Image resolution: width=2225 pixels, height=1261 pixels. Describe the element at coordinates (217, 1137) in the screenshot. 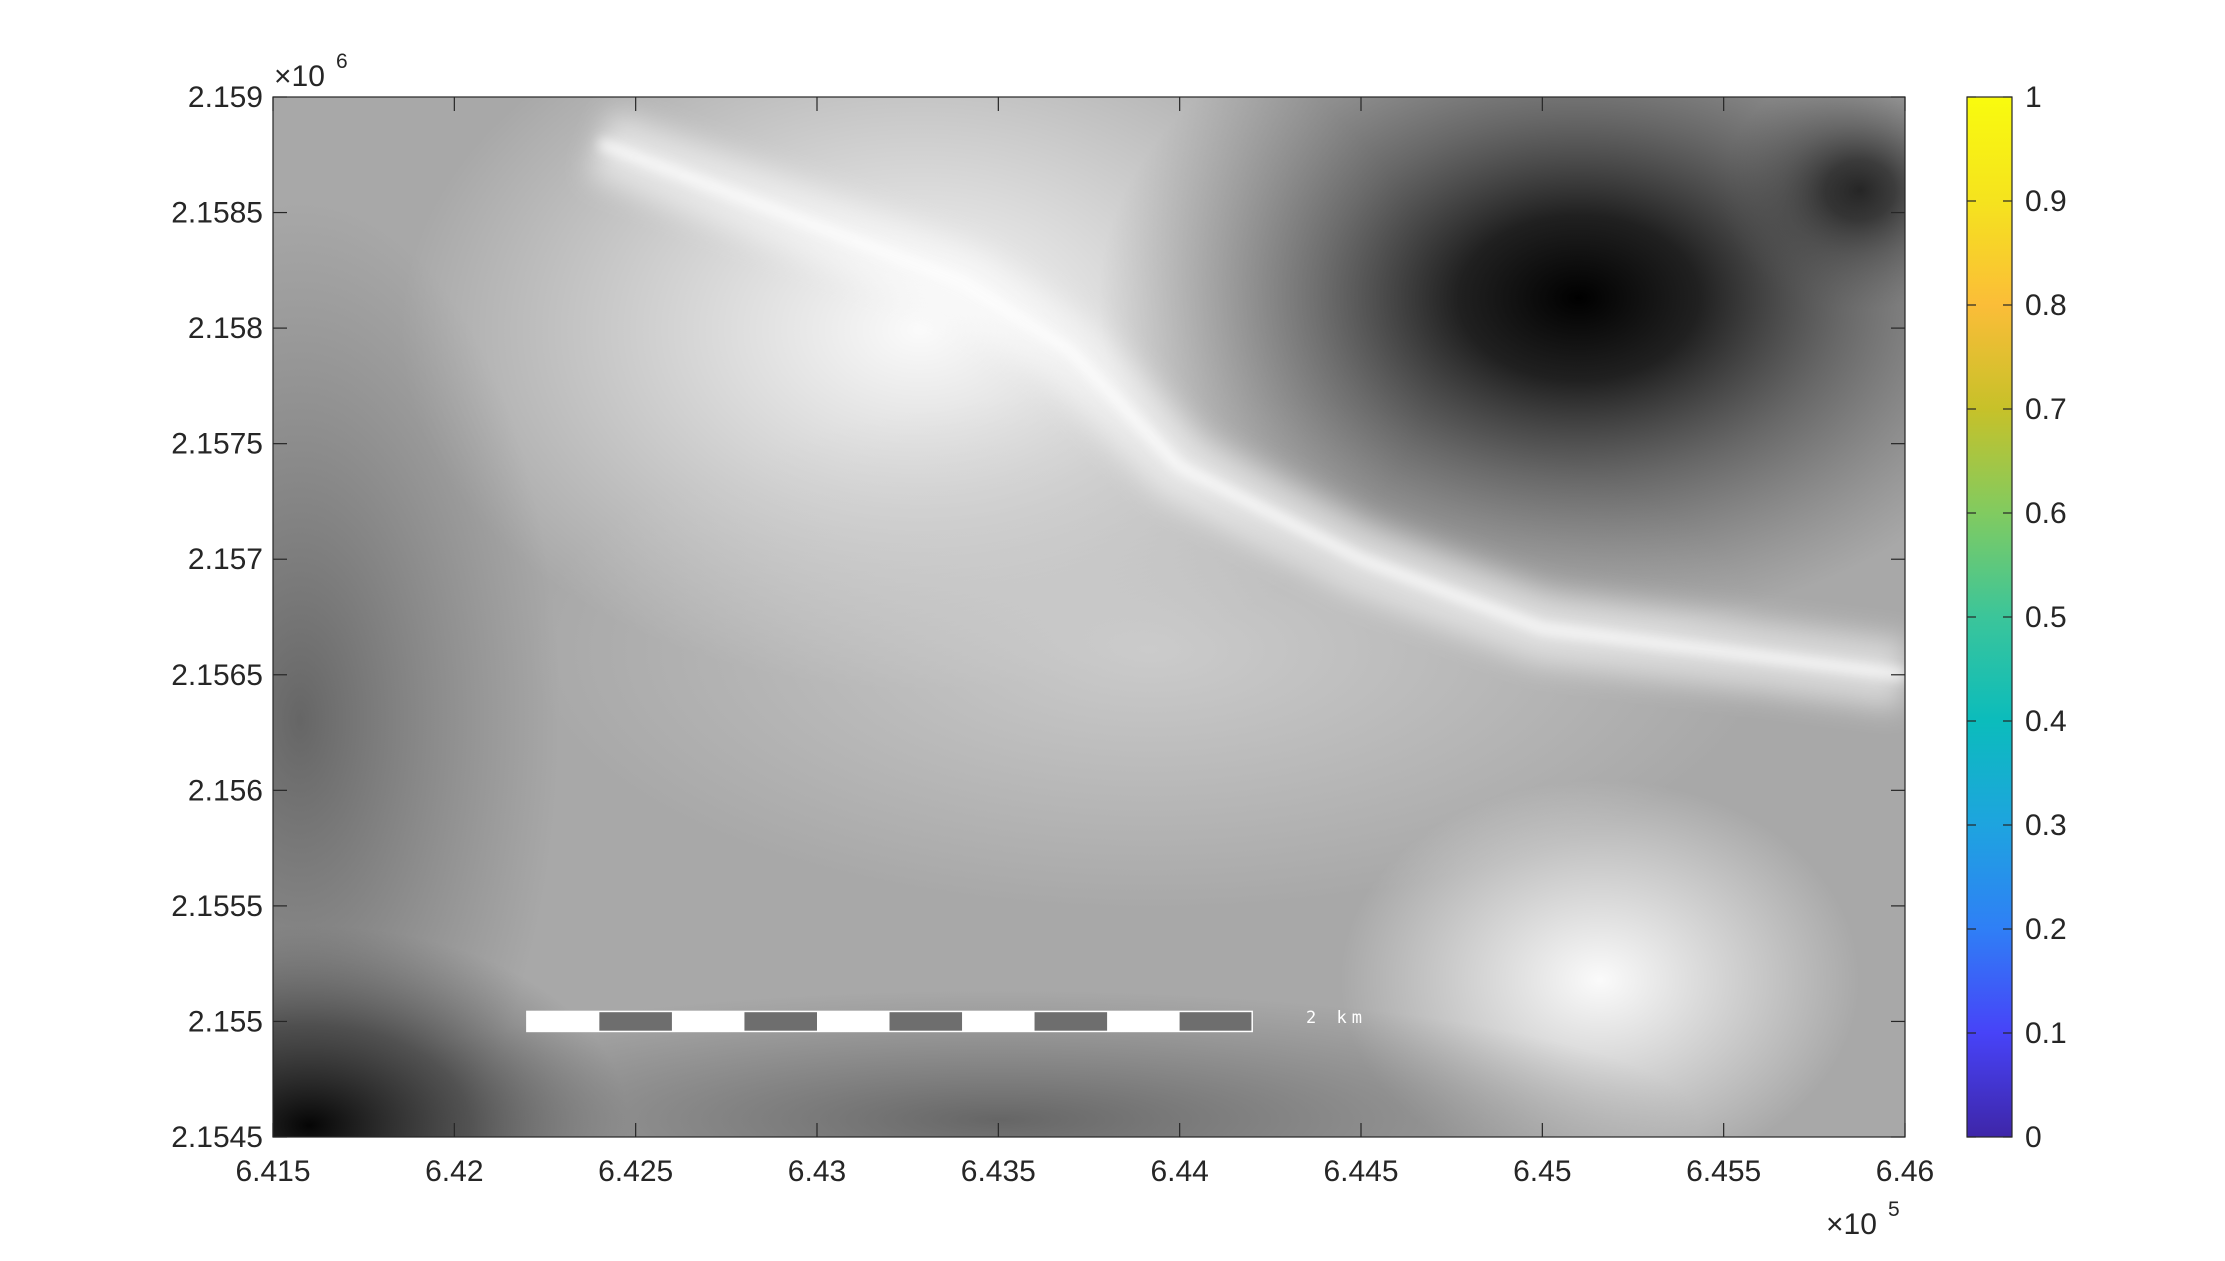

I see `y-tick-label: 2.1545` at that location.